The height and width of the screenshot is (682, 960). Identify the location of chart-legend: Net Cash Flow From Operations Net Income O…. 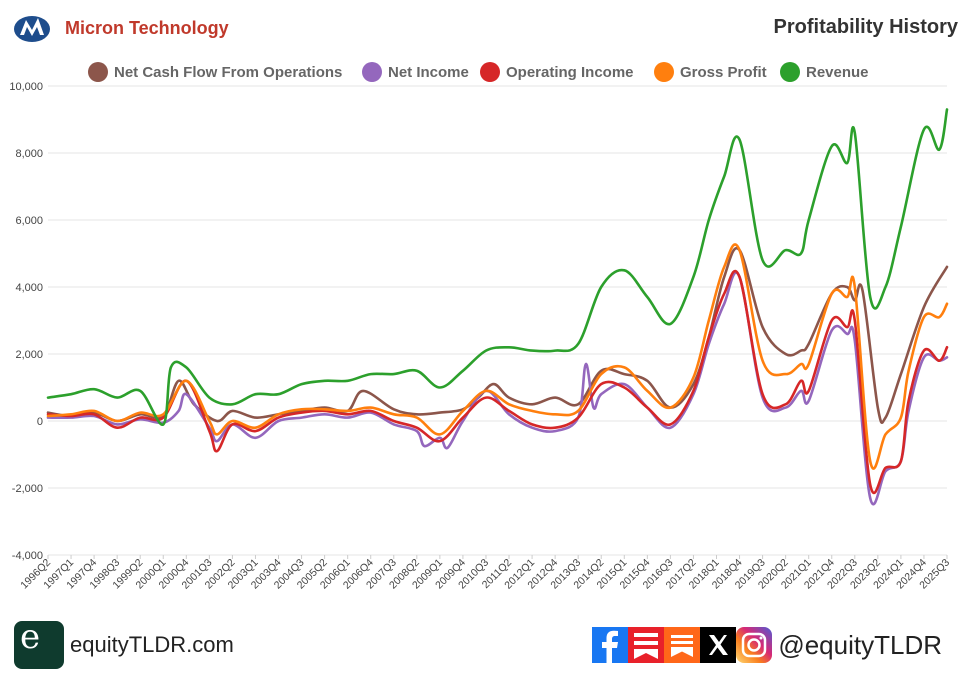
(480, 73).